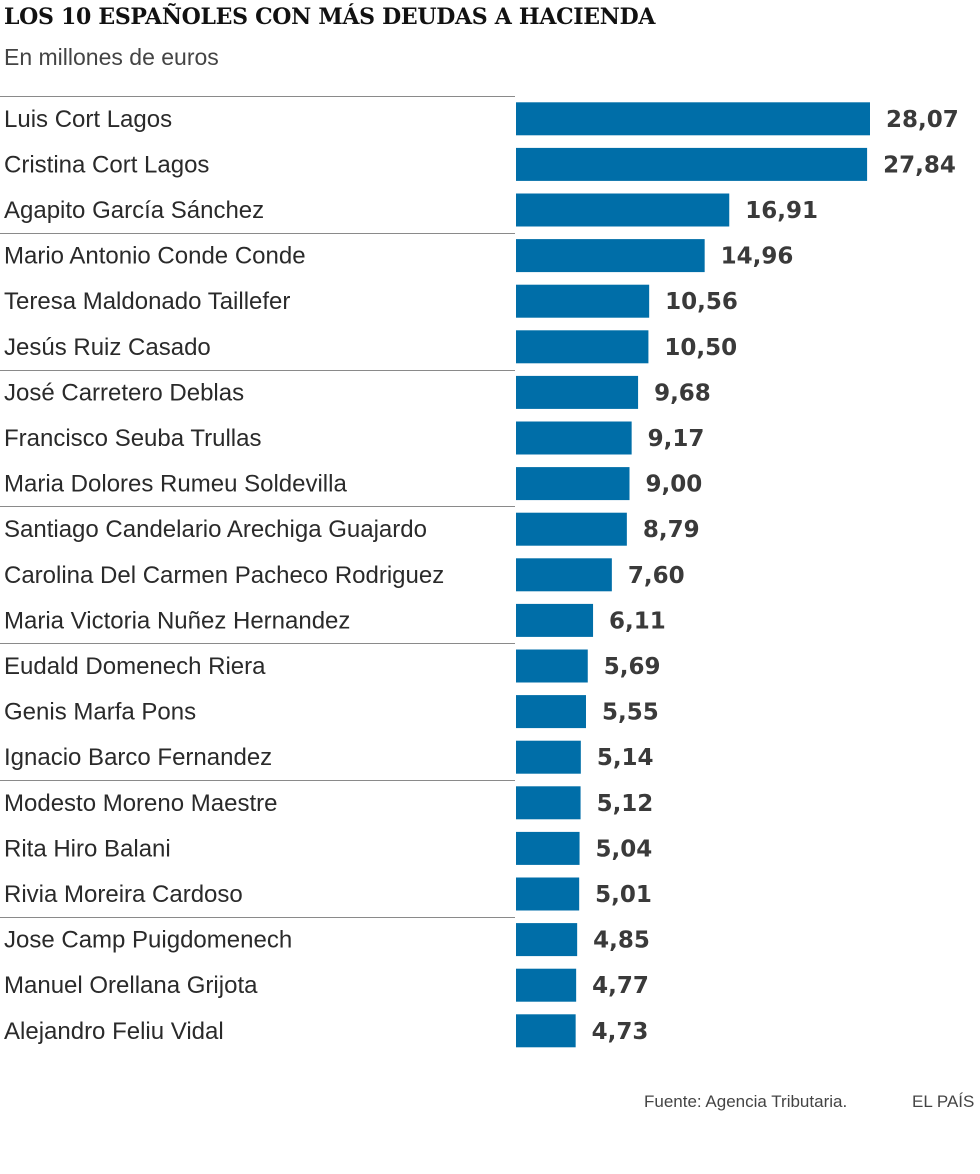  What do you see at coordinates (746, 1101) in the screenshot?
I see `source-note: Fuente: Agencia Tributaria.` at bounding box center [746, 1101].